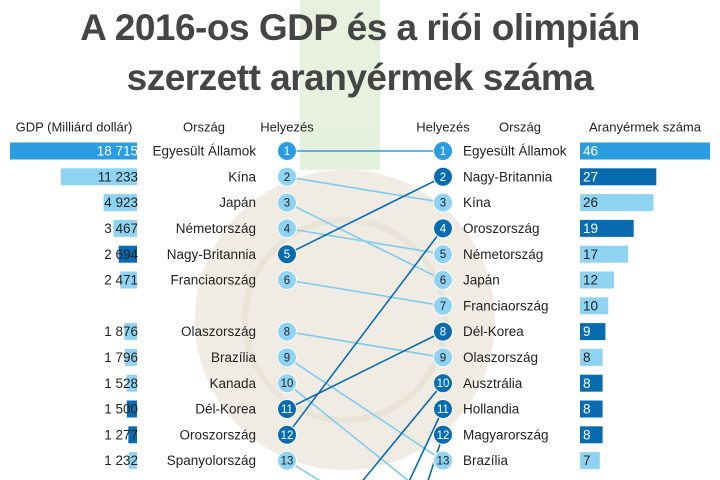  Describe the element at coordinates (491, 409) in the screenshot. I see `country-label: Hollandia` at that location.